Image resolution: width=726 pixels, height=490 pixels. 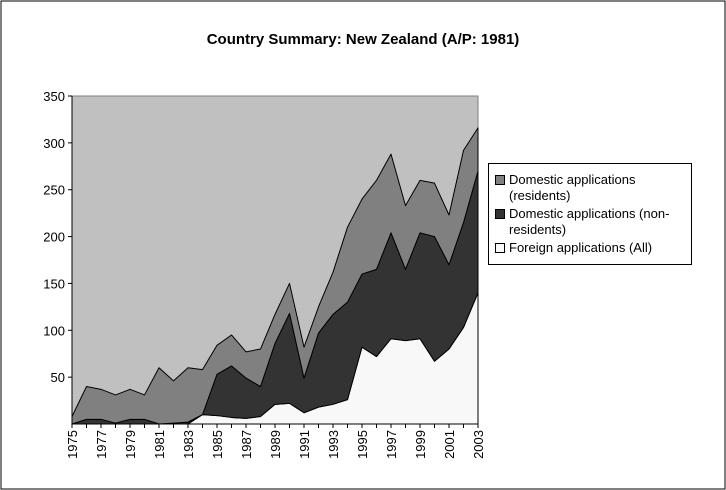 What do you see at coordinates (130, 444) in the screenshot?
I see `x-tick-label: 1979` at bounding box center [130, 444].